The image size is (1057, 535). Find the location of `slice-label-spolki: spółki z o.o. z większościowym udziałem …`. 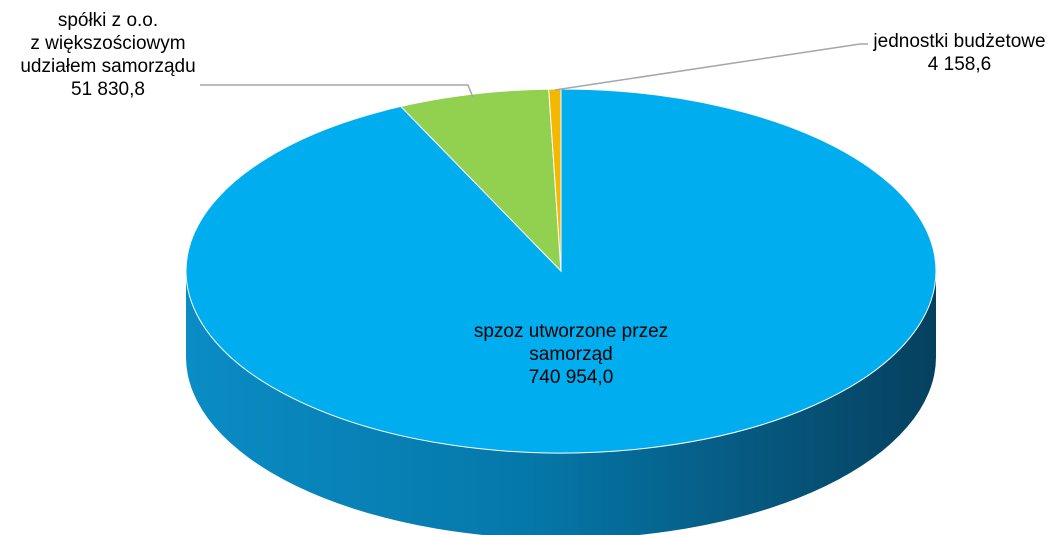

slice-label-spolki: spółki z o.o. z większościowym udziałem … is located at coordinates (108, 55).